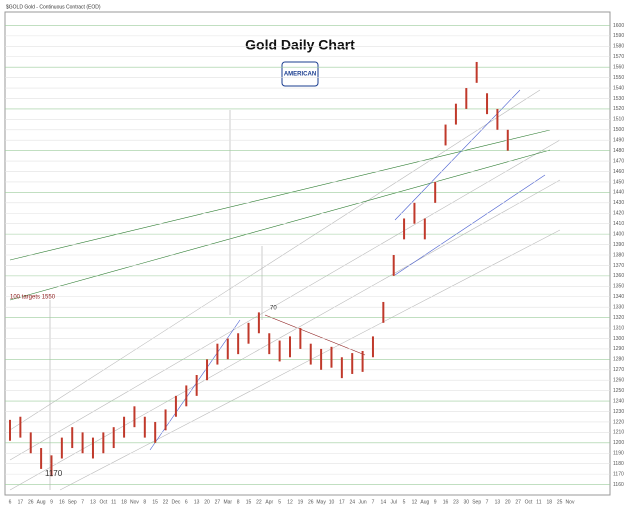  I want to click on chart-title: Gold Daily Chart, so click(300, 45).